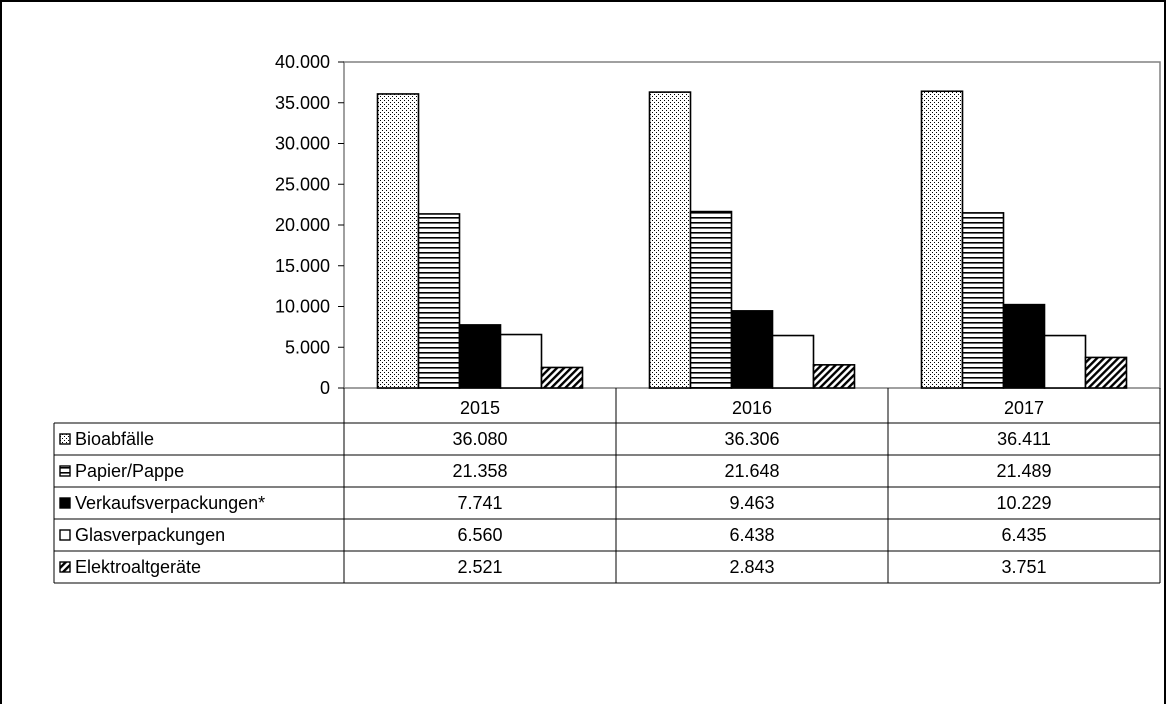 The height and width of the screenshot is (707, 1169). What do you see at coordinates (138, 567) in the screenshot?
I see `legend-label: Elektroaltgeräte` at bounding box center [138, 567].